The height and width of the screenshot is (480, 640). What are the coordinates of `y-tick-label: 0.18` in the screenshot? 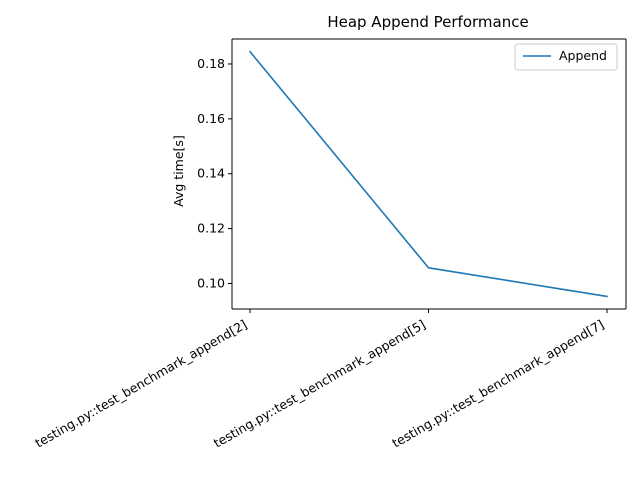 It's located at (211, 63).